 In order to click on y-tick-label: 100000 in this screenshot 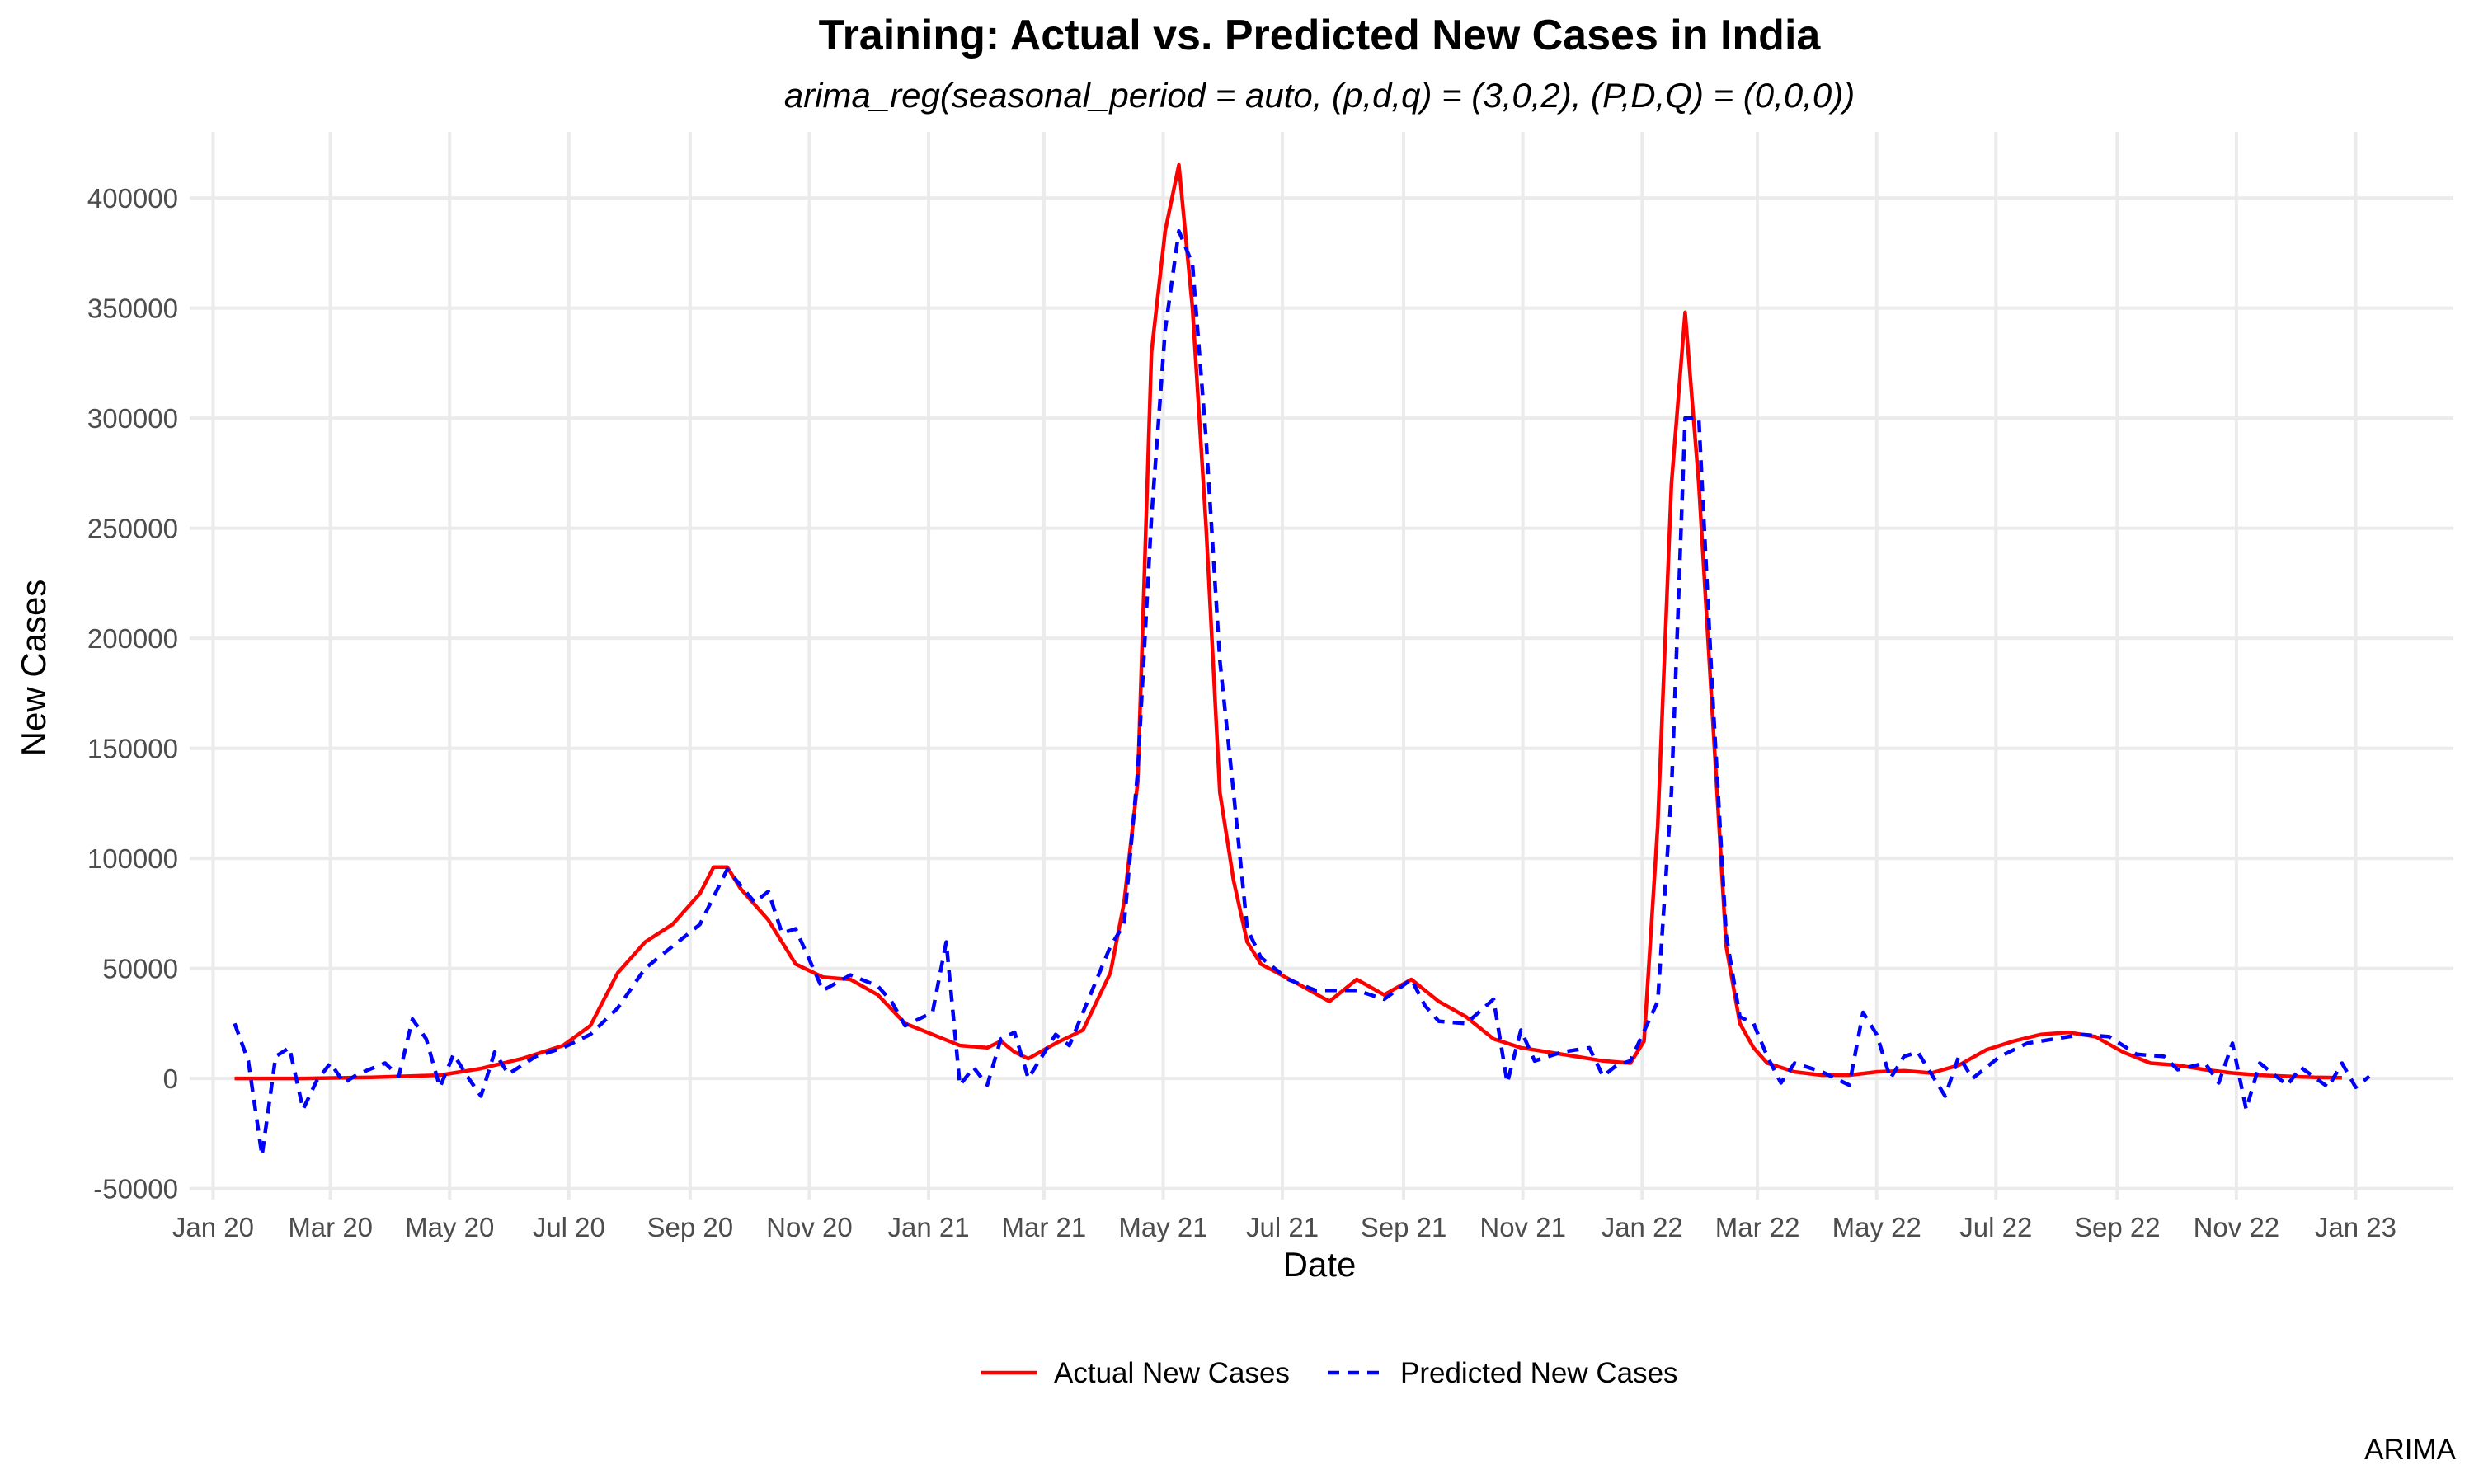, I will do `click(132, 858)`.